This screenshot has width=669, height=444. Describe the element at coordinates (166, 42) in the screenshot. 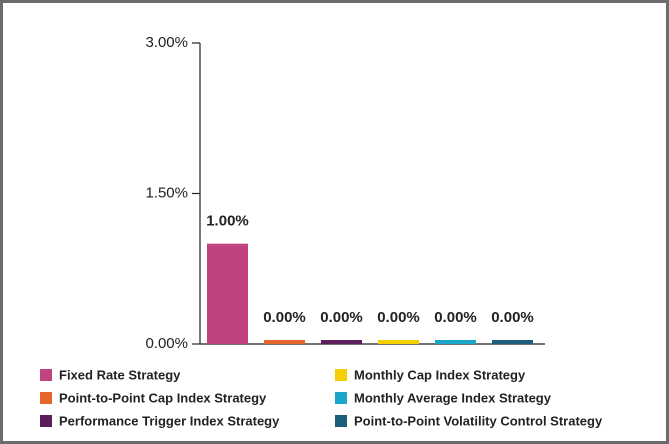

I see `y-tick-label: 3.00%` at that location.